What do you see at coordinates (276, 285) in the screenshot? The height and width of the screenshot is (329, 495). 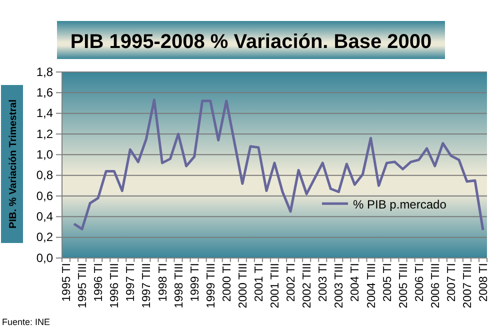 I see `x-tick-label: 2001 TIII` at bounding box center [276, 285].